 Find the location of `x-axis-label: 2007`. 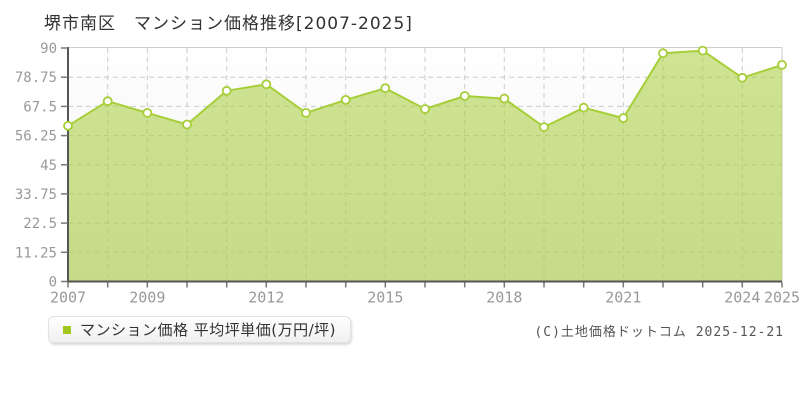

x-axis-label: 2007 is located at coordinates (68, 298).